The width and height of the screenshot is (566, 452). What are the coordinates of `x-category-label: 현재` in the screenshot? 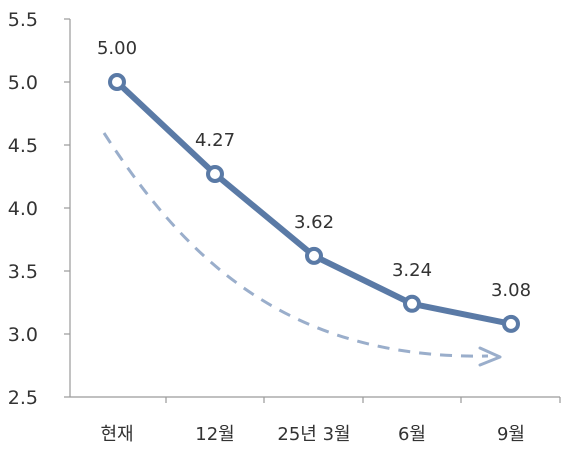 It's located at (116, 434).